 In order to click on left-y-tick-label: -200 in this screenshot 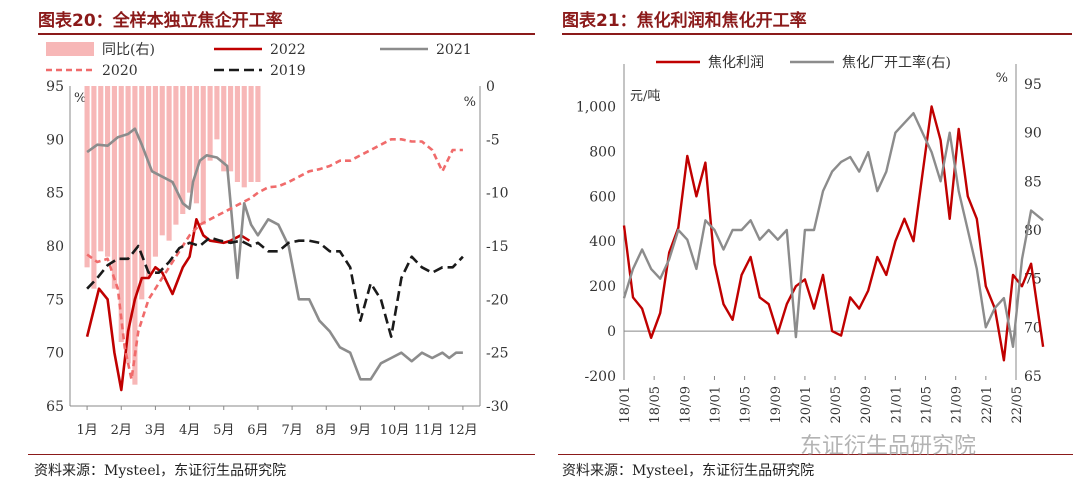, I will do `click(600, 377)`.